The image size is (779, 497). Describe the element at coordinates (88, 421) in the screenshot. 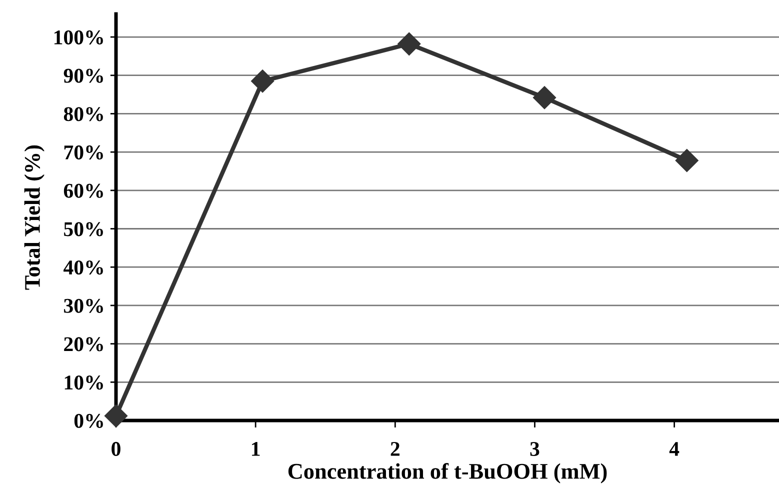

I see `y-tick-label: 0%` at that location.